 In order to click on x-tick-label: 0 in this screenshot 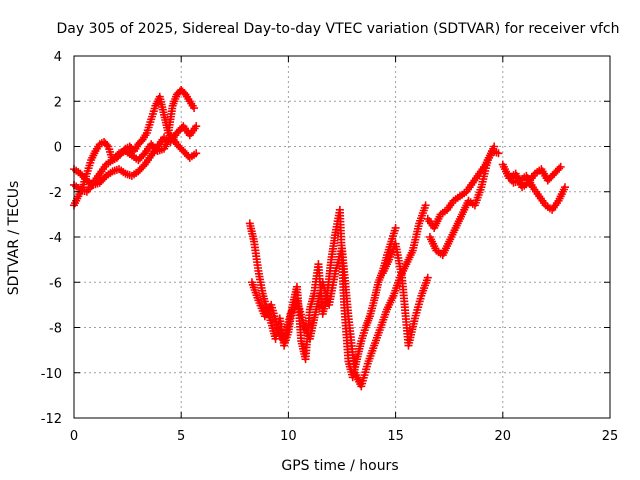, I will do `click(74, 436)`.